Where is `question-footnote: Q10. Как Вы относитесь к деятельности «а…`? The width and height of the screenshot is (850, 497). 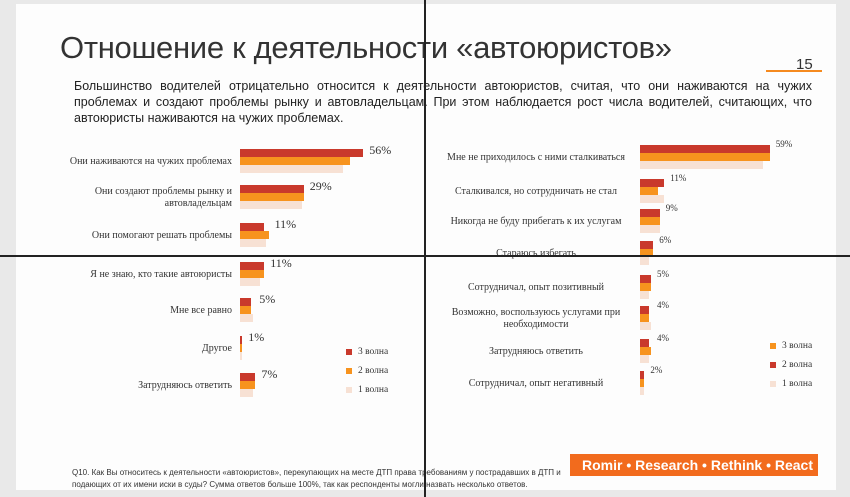
question-footnote: Q10. Как Вы относитесь к деятельности «а… is located at coordinates (316, 478).